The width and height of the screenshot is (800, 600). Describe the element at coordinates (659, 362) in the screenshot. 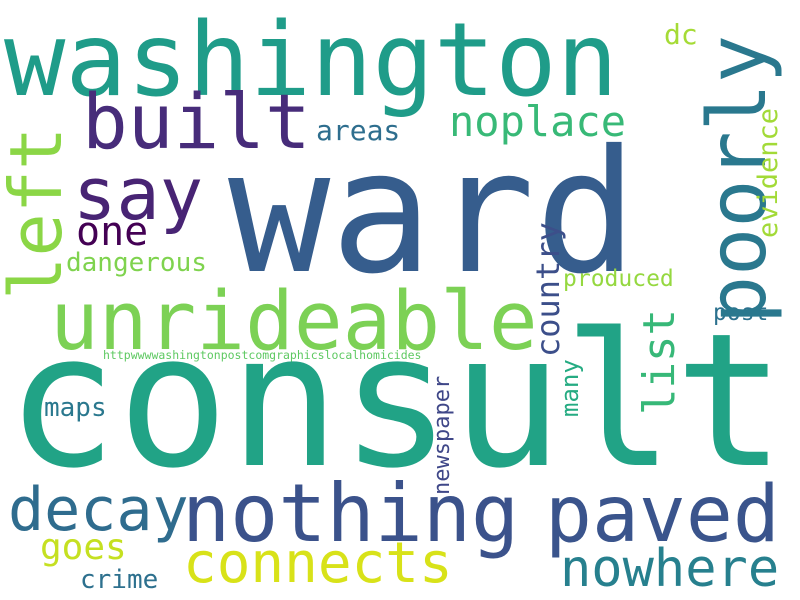

I see `word-list: list` at that location.